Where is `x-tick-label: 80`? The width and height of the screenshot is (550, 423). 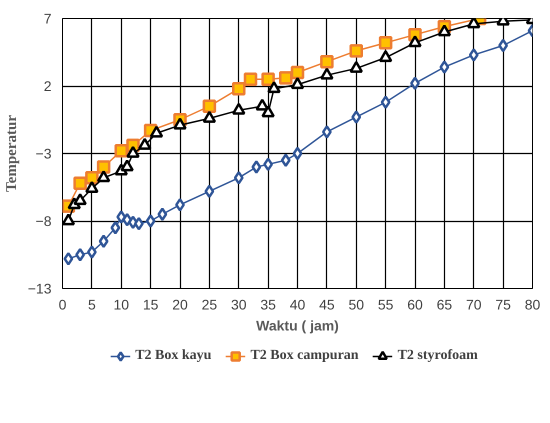
x-tick-label: 80 is located at coordinates (532, 304).